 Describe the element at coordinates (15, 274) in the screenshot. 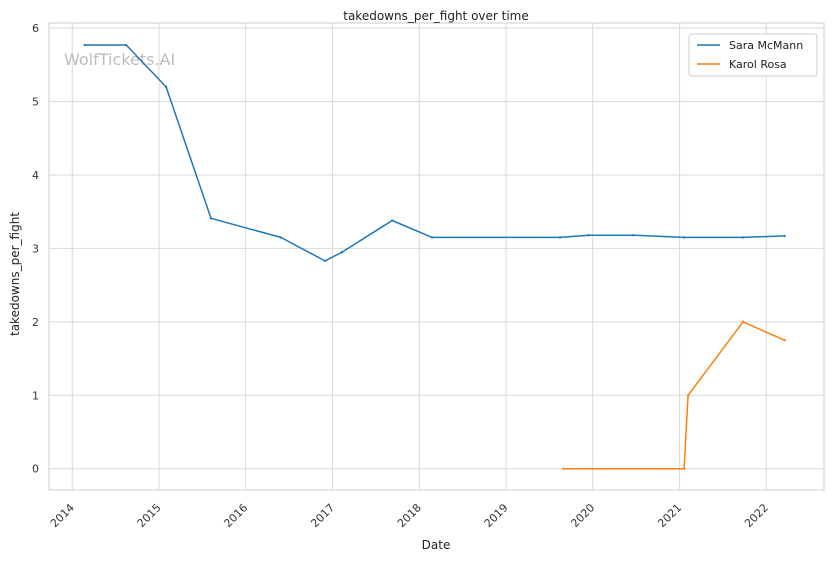

I see `y-axis-label: takedowns_per_fight` at that location.